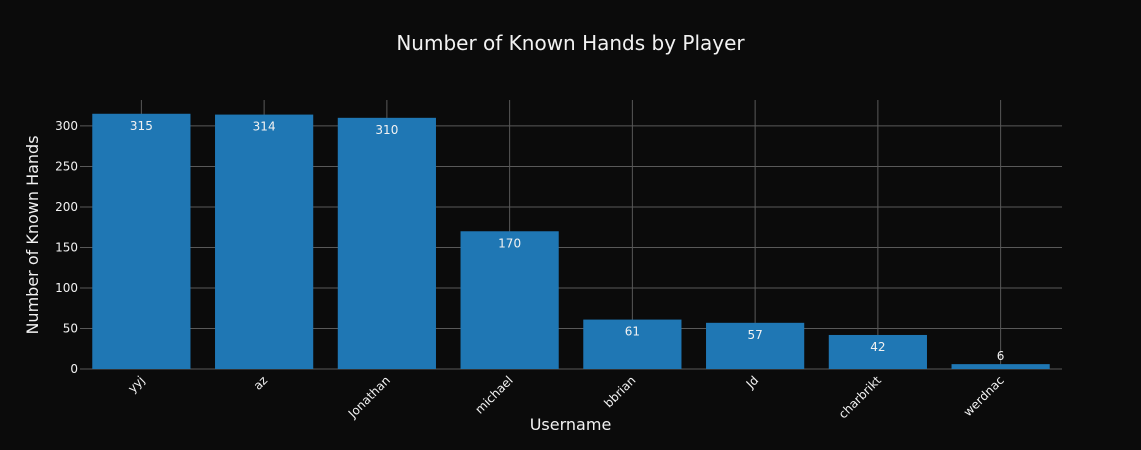  Describe the element at coordinates (1001, 356) in the screenshot. I see `bar-value-label: 6` at that location.